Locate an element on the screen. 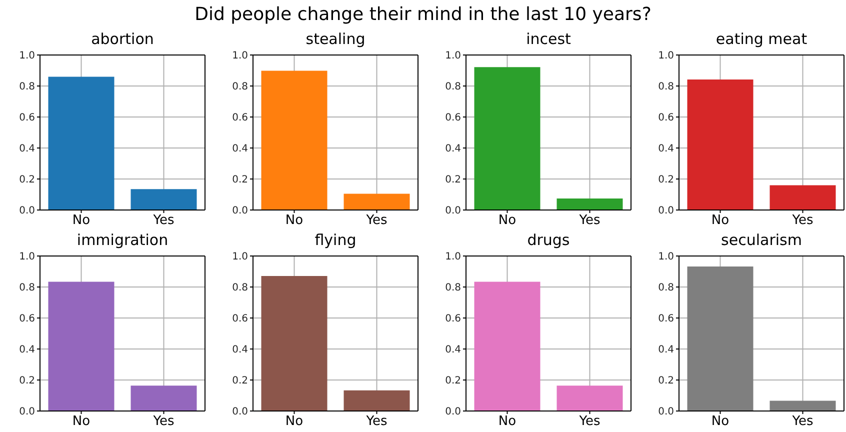 Image resolution: width=846 pixels, height=432 pixels. chart-title: incest is located at coordinates (548, 39).